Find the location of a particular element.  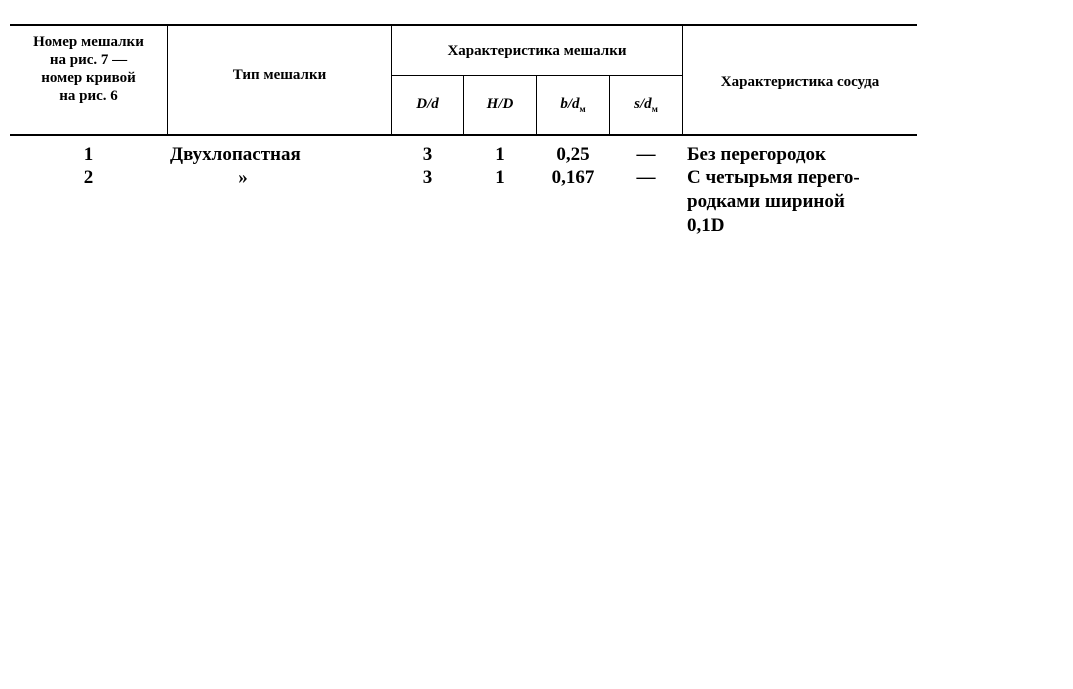

top-rule is located at coordinates (463, 25).